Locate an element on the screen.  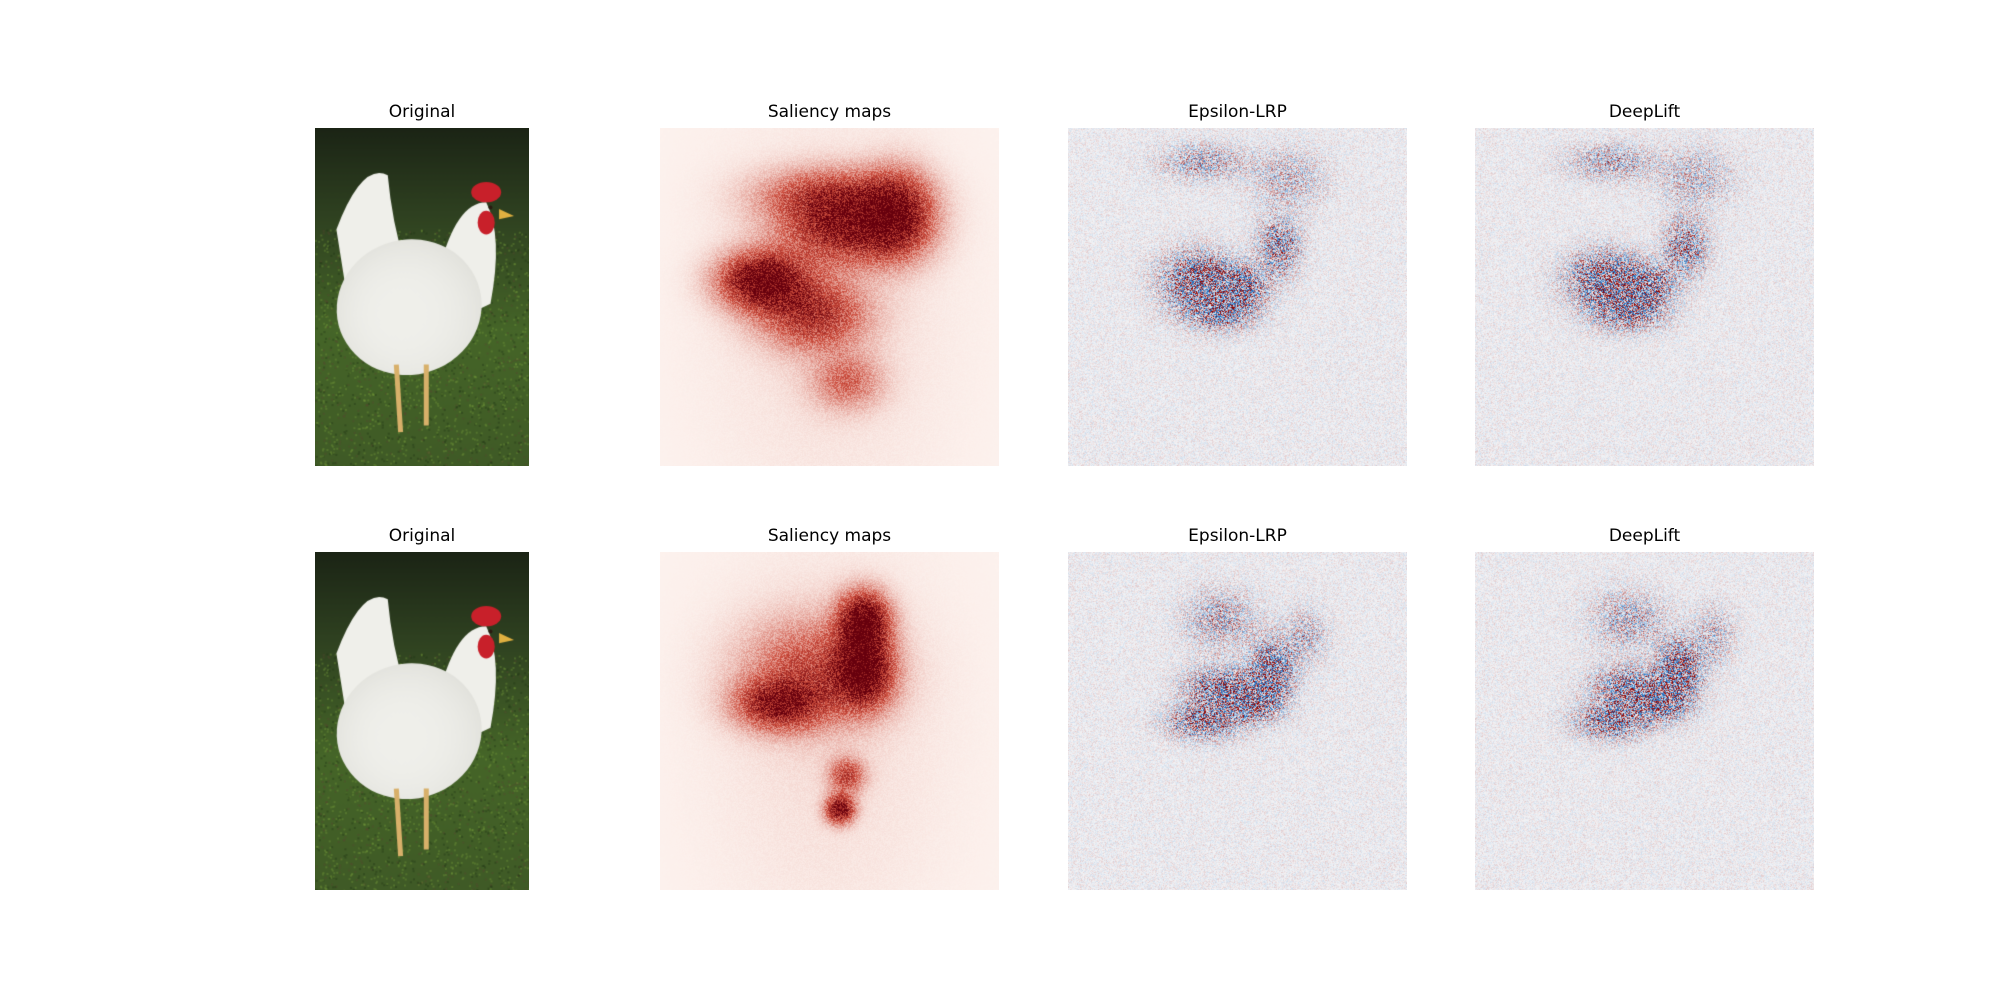
epsilon-lrp-panel-row1: Epsilon-LRP is located at coordinates (1237, 284).